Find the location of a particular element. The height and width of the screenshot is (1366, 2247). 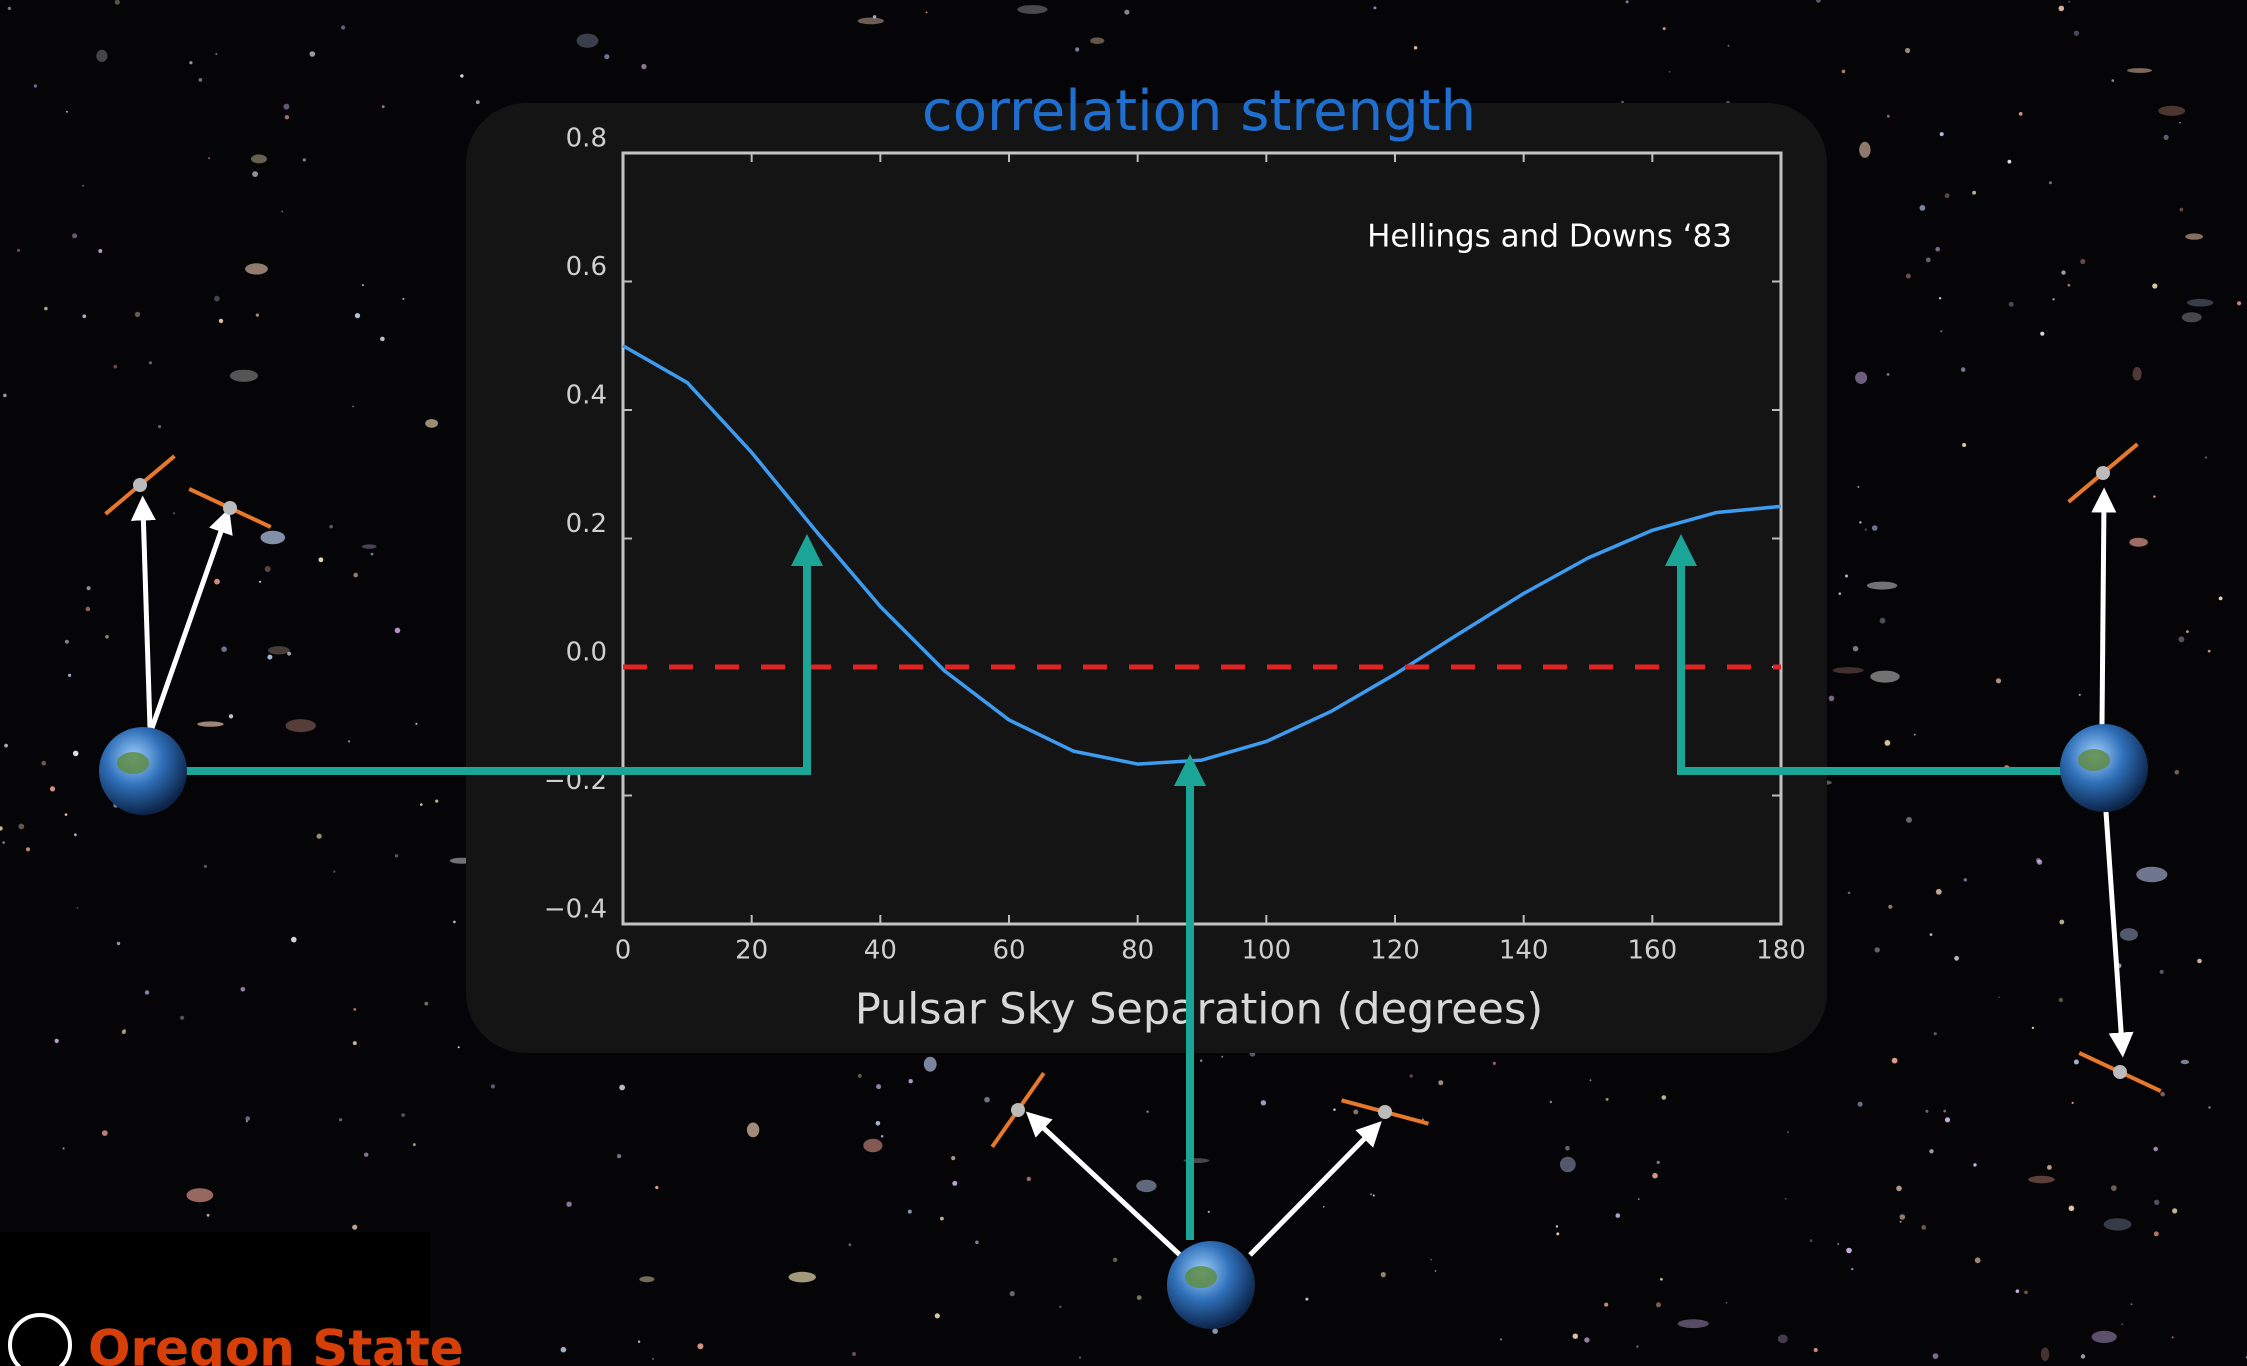

annotation: Hellings and Downs ‘83 is located at coordinates (1549, 237).